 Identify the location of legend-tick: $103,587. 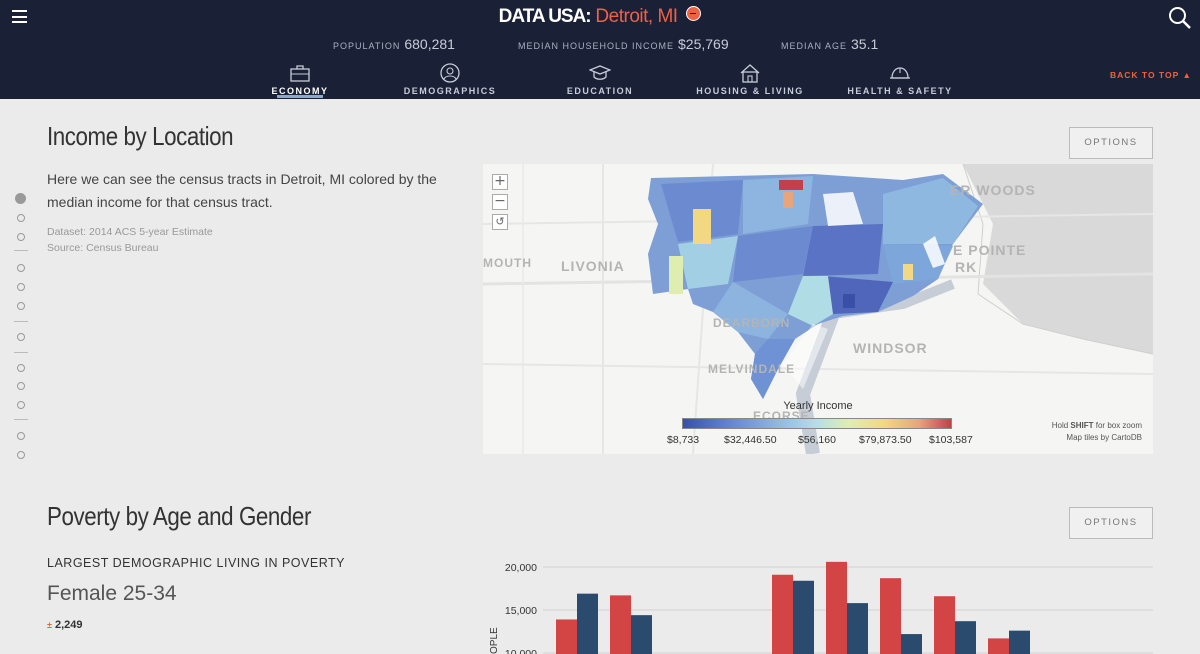
(951, 440).